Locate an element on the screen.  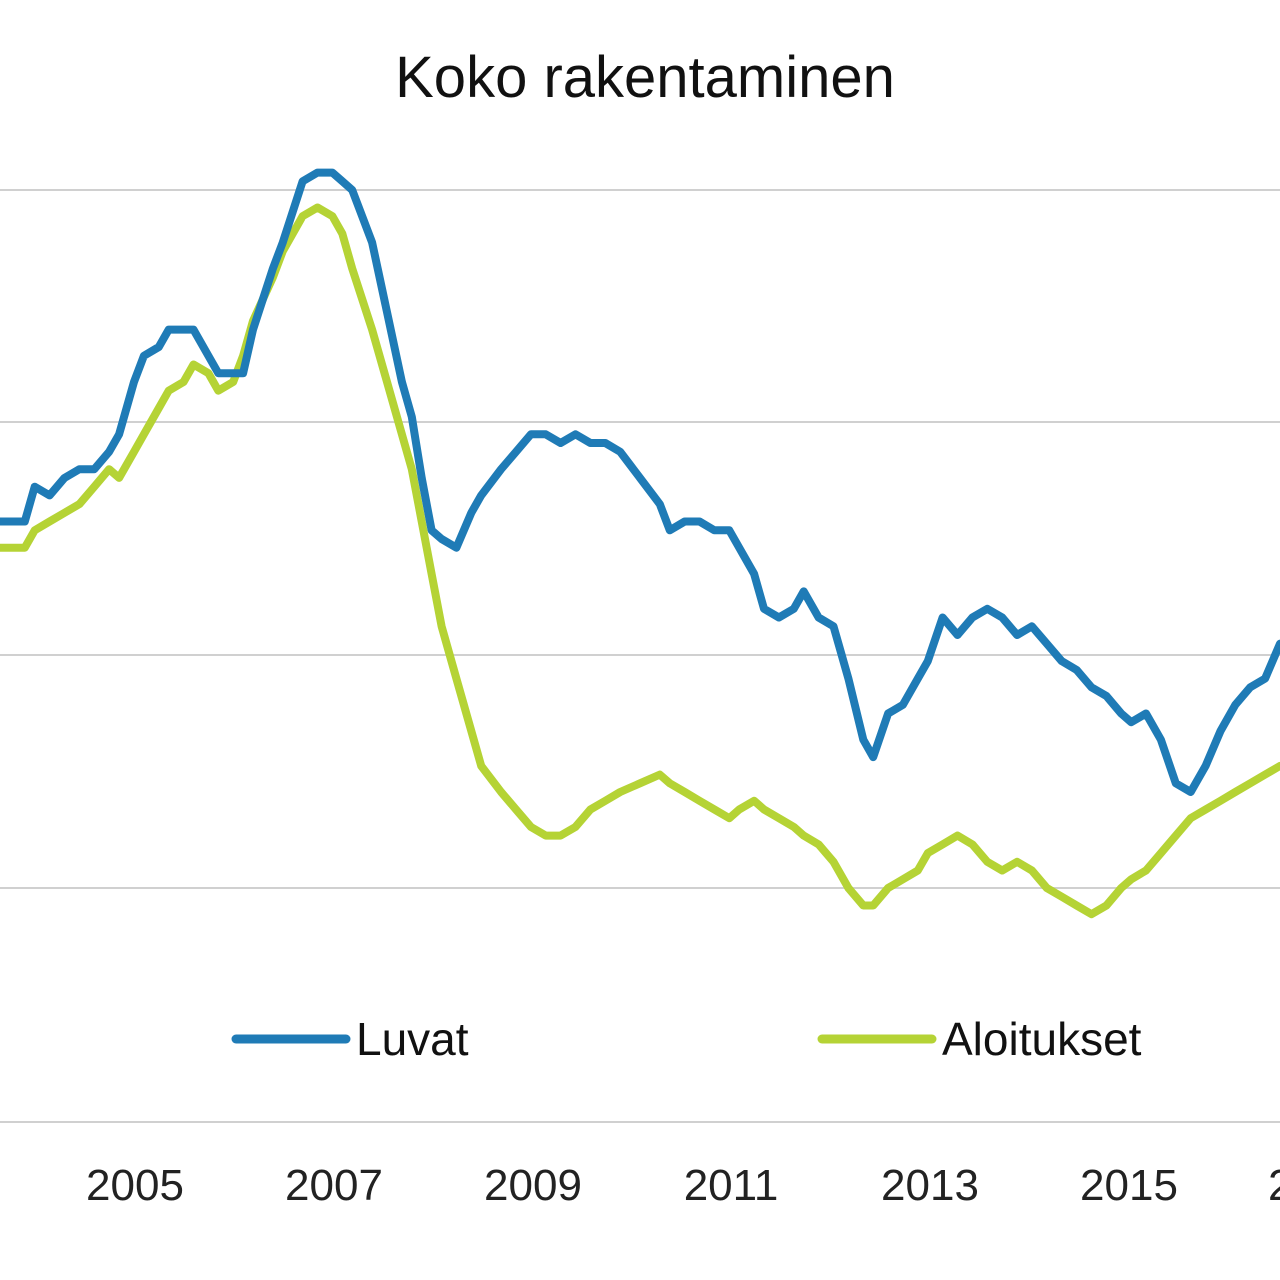
x-axis-ticks: 2005 2007 2009 2011 2013 2015 2 is located at coordinates (683, 1185).